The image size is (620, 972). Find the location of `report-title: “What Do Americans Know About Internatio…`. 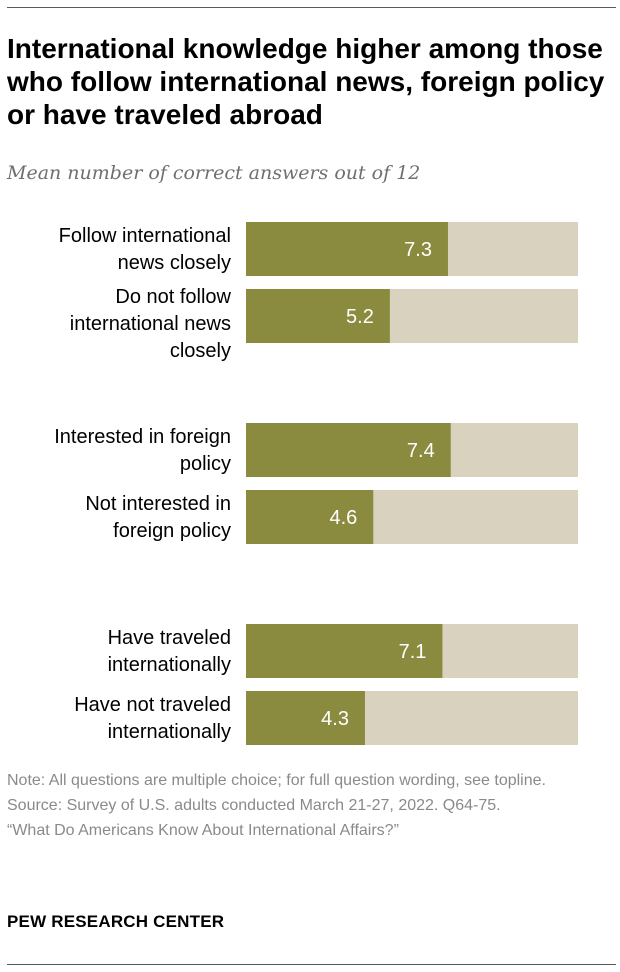

report-title: “What Do Americans Know About Internatio… is located at coordinates (203, 830).